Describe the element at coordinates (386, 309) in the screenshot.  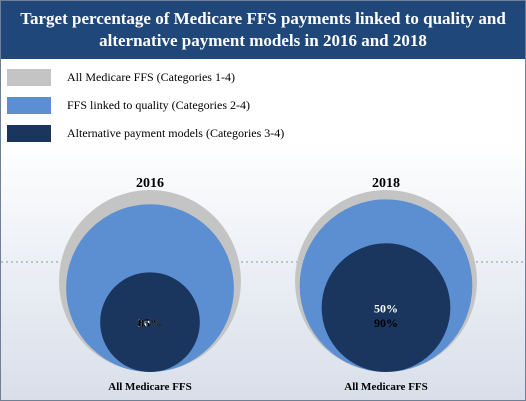
I see `value-label-apm-2018: 50%` at that location.